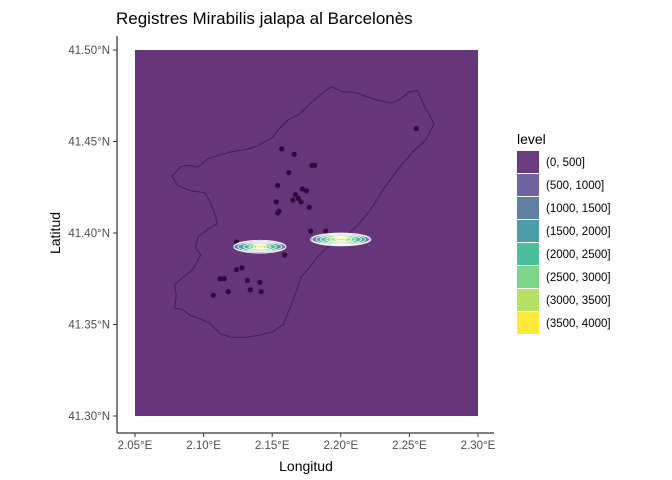  Describe the element at coordinates (409, 446) in the screenshot. I see `x-tick-label: 2.25°E` at that location.